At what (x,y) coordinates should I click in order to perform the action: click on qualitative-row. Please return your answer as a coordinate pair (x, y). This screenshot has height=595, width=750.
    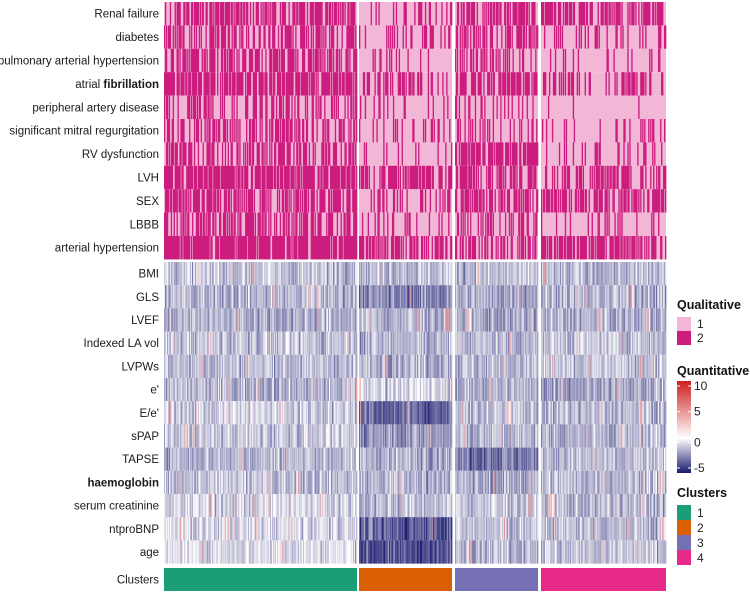
    Looking at the image, I should click on (415, 248).